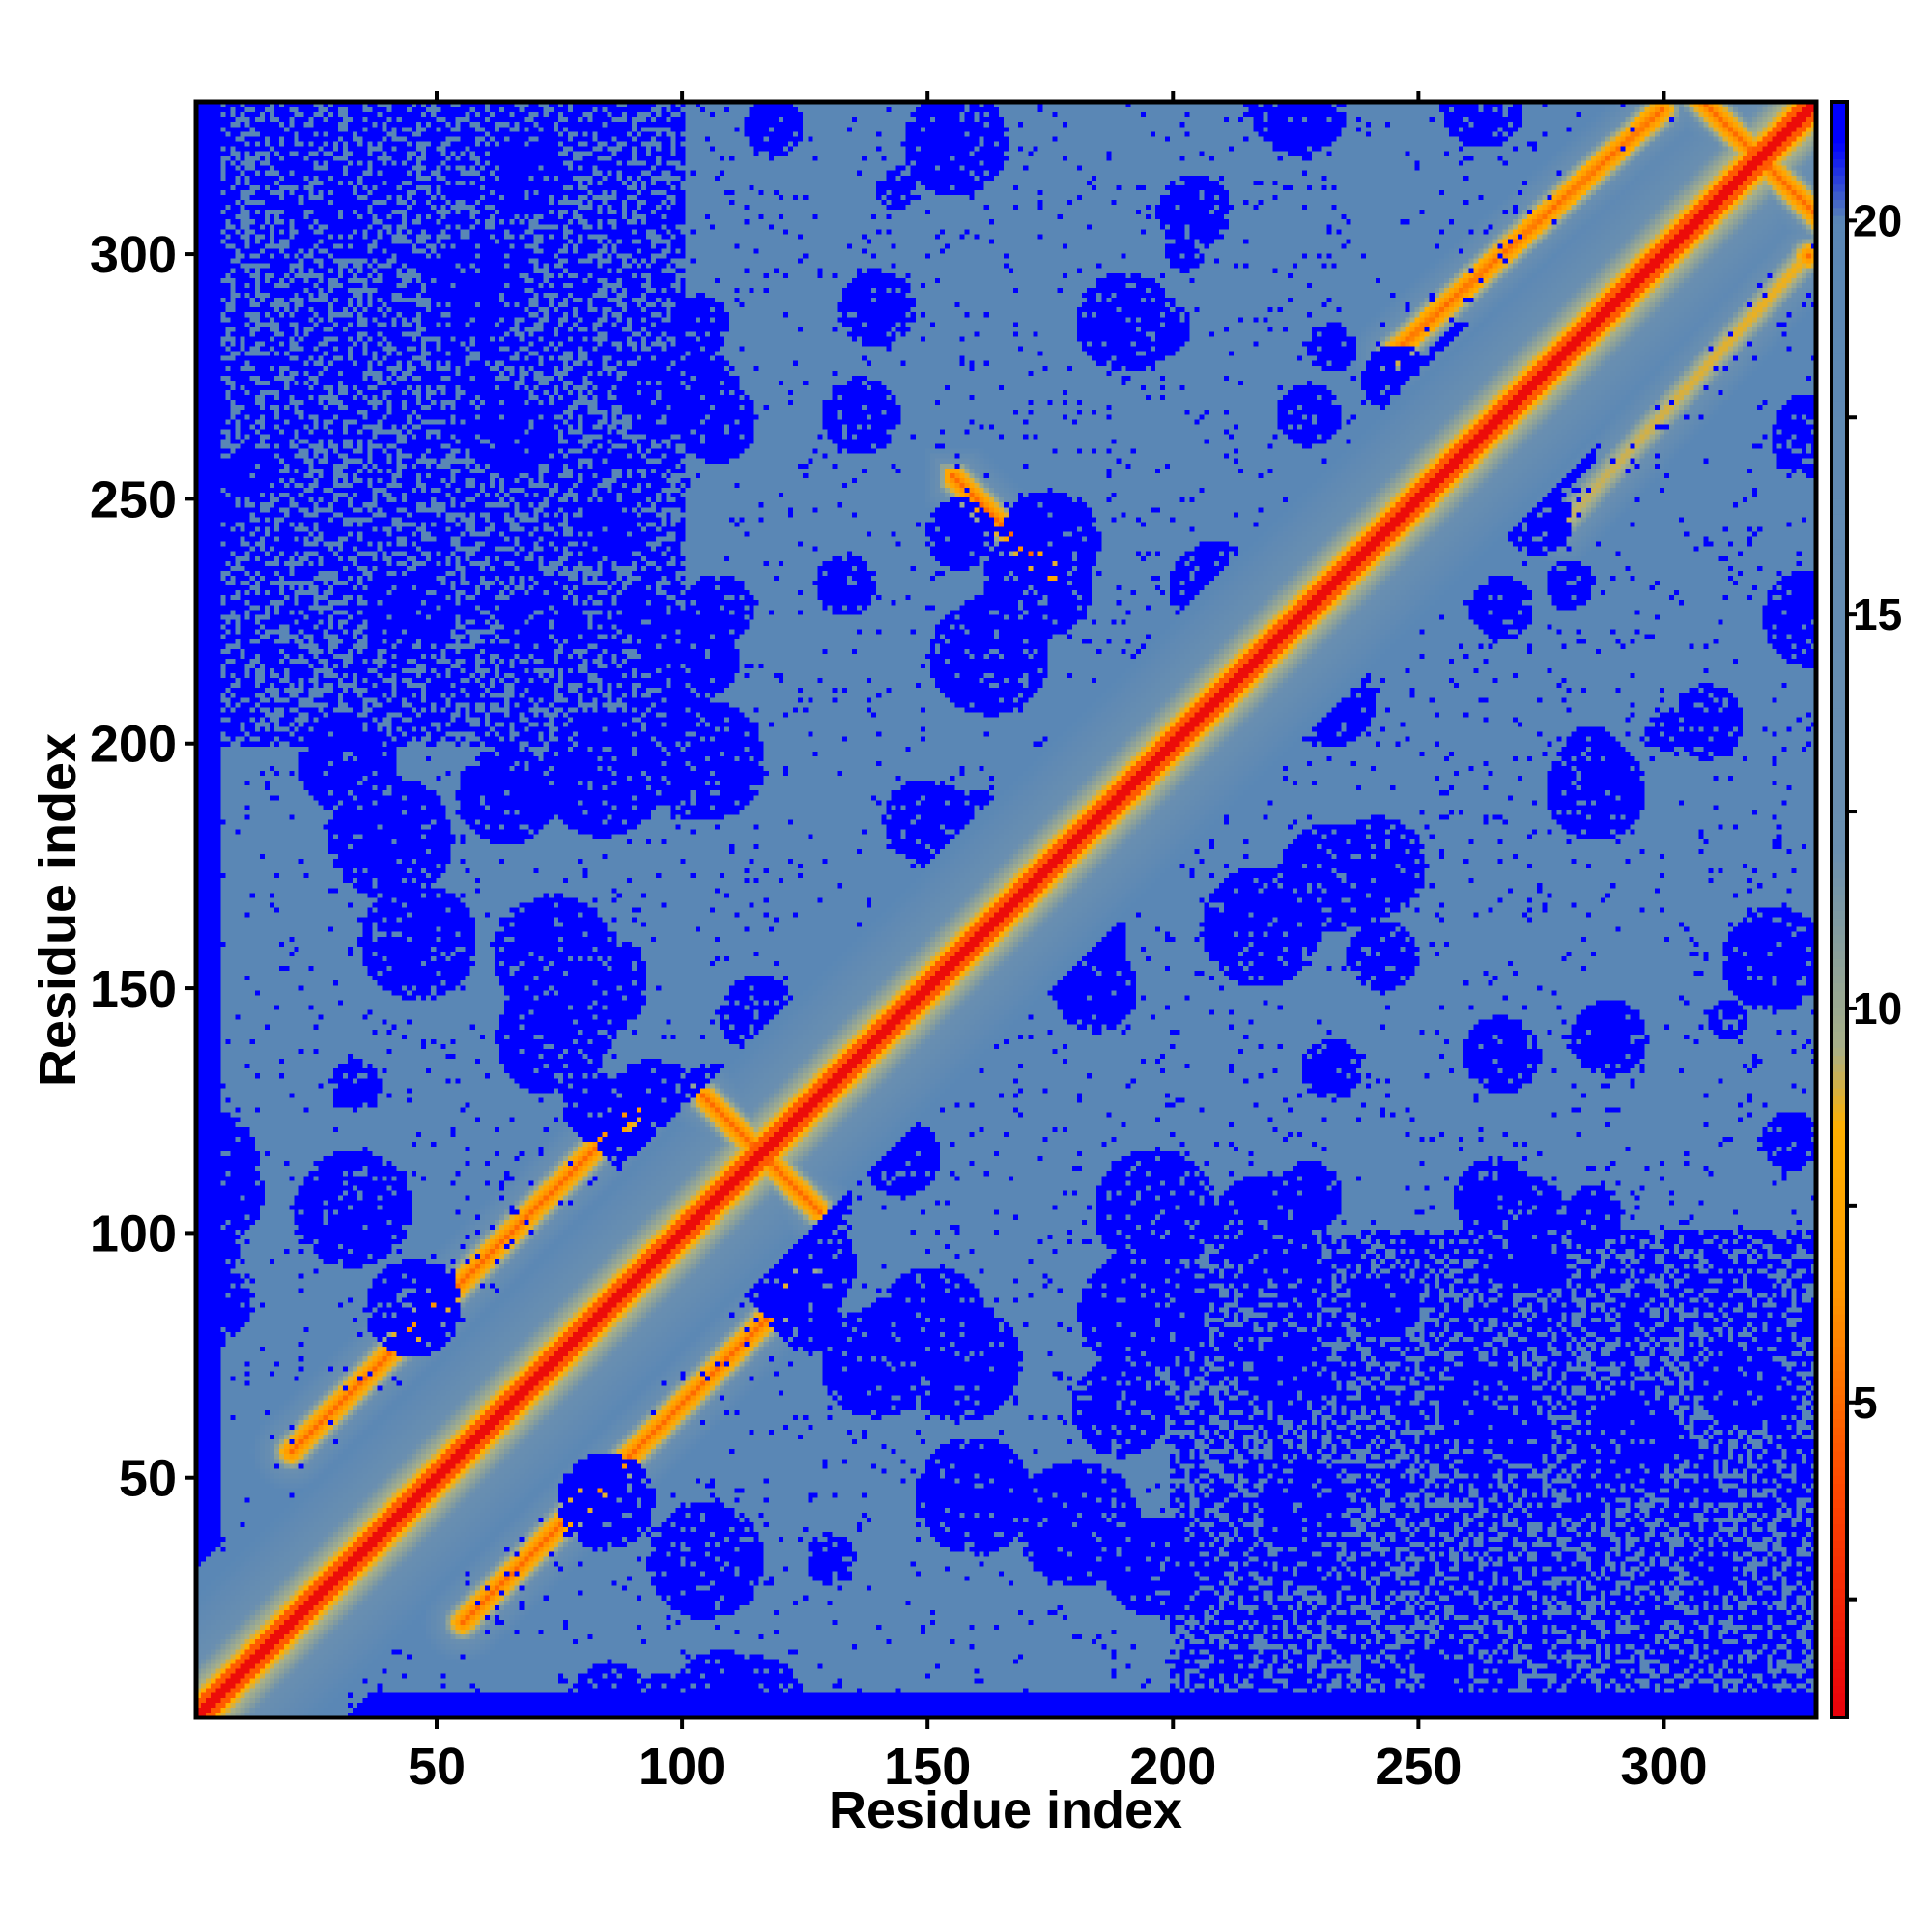 Image resolution: width=1932 pixels, height=1932 pixels. Describe the element at coordinates (927, 1767) in the screenshot. I see `x-tick-label: 150` at that location.